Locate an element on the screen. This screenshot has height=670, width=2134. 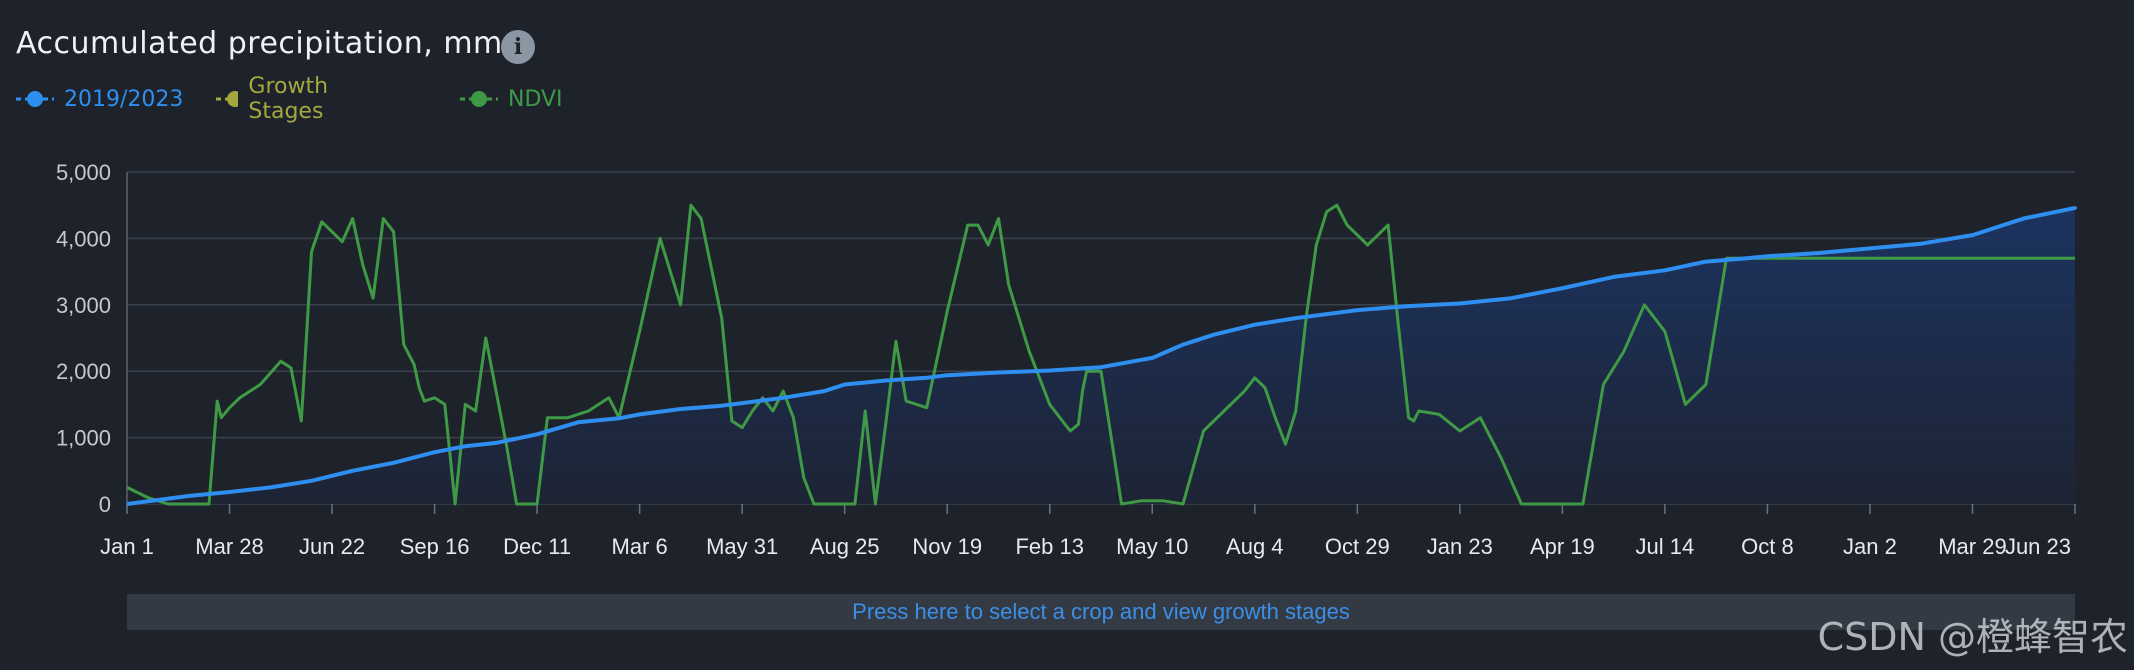
info-icon: i is located at coordinates (518, 47).